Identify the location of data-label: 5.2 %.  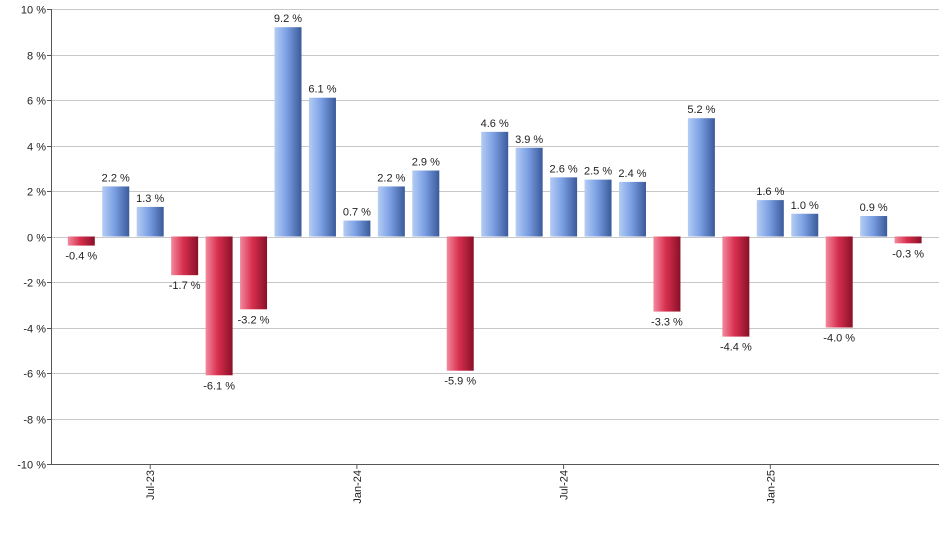
(701, 110).